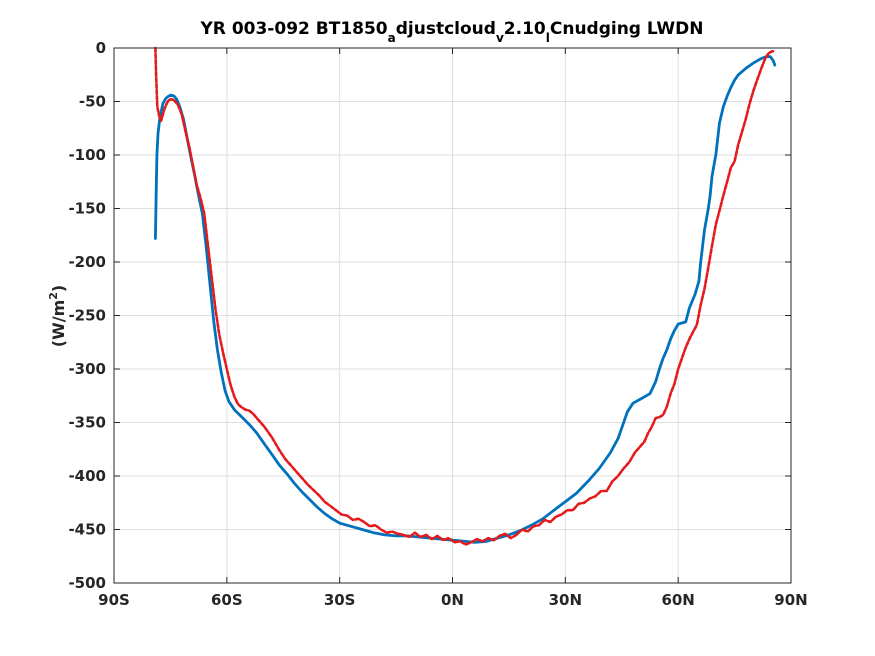 The image size is (875, 656). I want to click on y-tick-label: -300, so click(87, 369).